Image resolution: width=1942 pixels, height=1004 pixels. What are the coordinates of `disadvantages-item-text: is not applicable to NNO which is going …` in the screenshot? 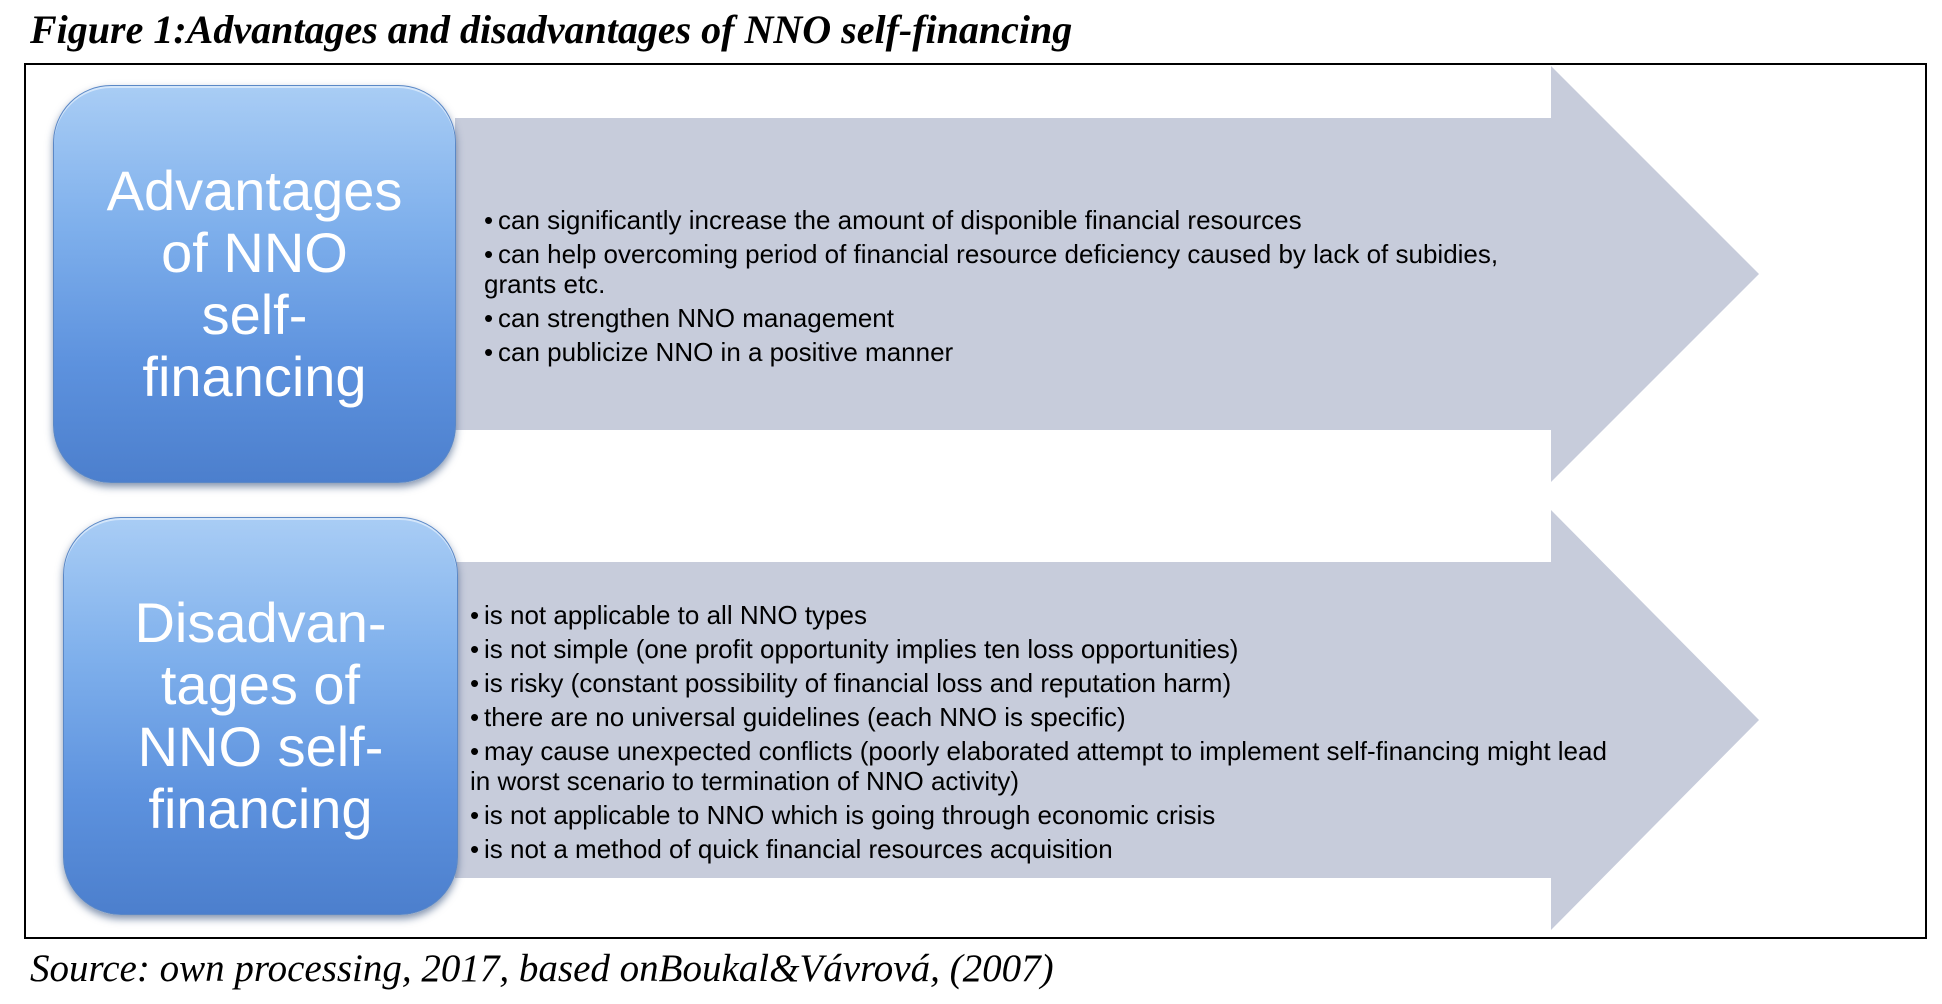 It's located at (849, 815).